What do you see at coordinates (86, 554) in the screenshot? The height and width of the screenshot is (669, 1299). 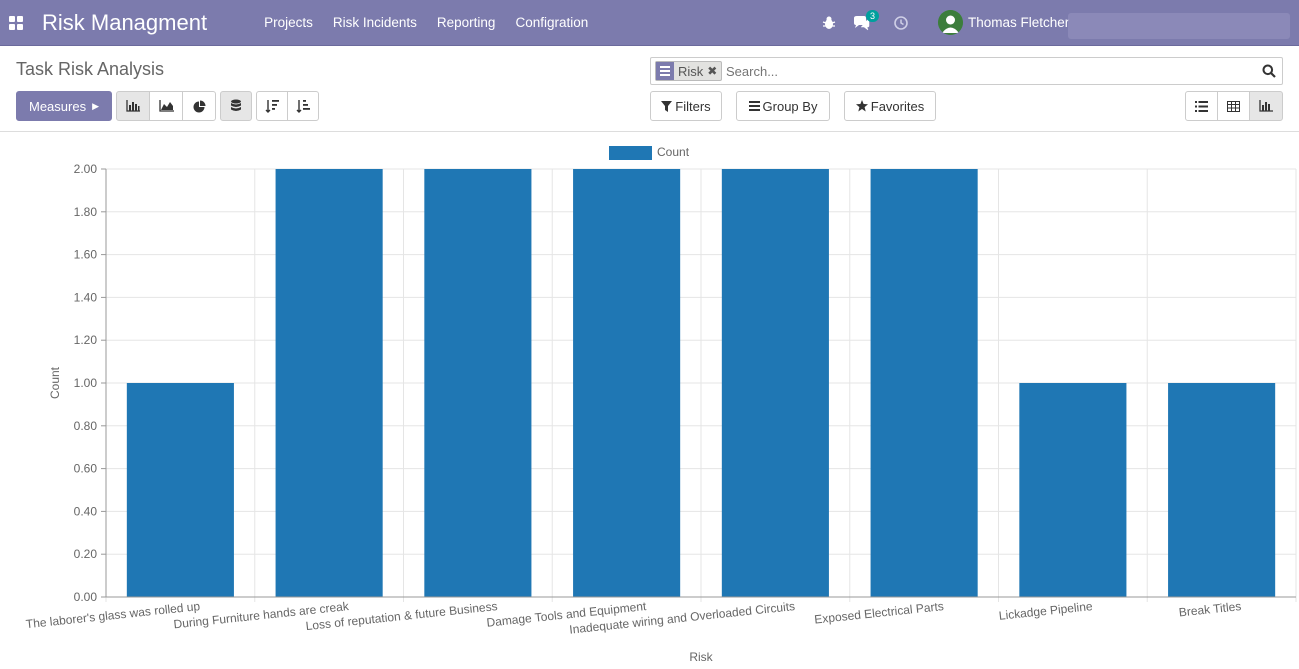 I see `y-tick-label: 0.20` at bounding box center [86, 554].